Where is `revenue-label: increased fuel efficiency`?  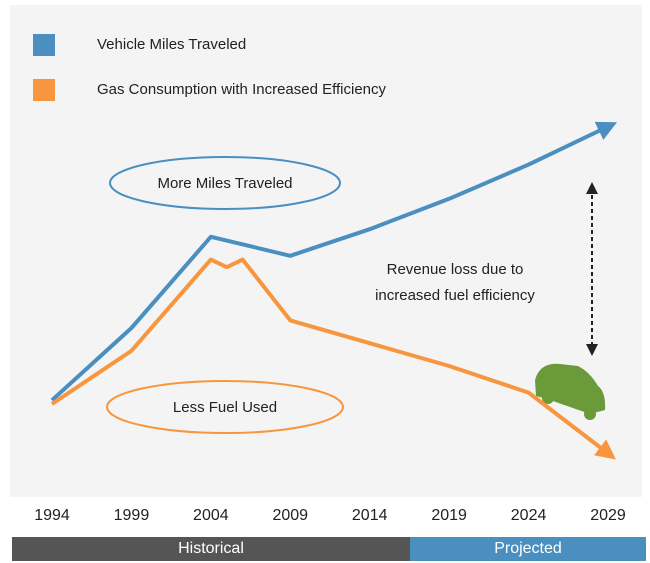
revenue-label: increased fuel efficiency is located at coordinates (455, 295).